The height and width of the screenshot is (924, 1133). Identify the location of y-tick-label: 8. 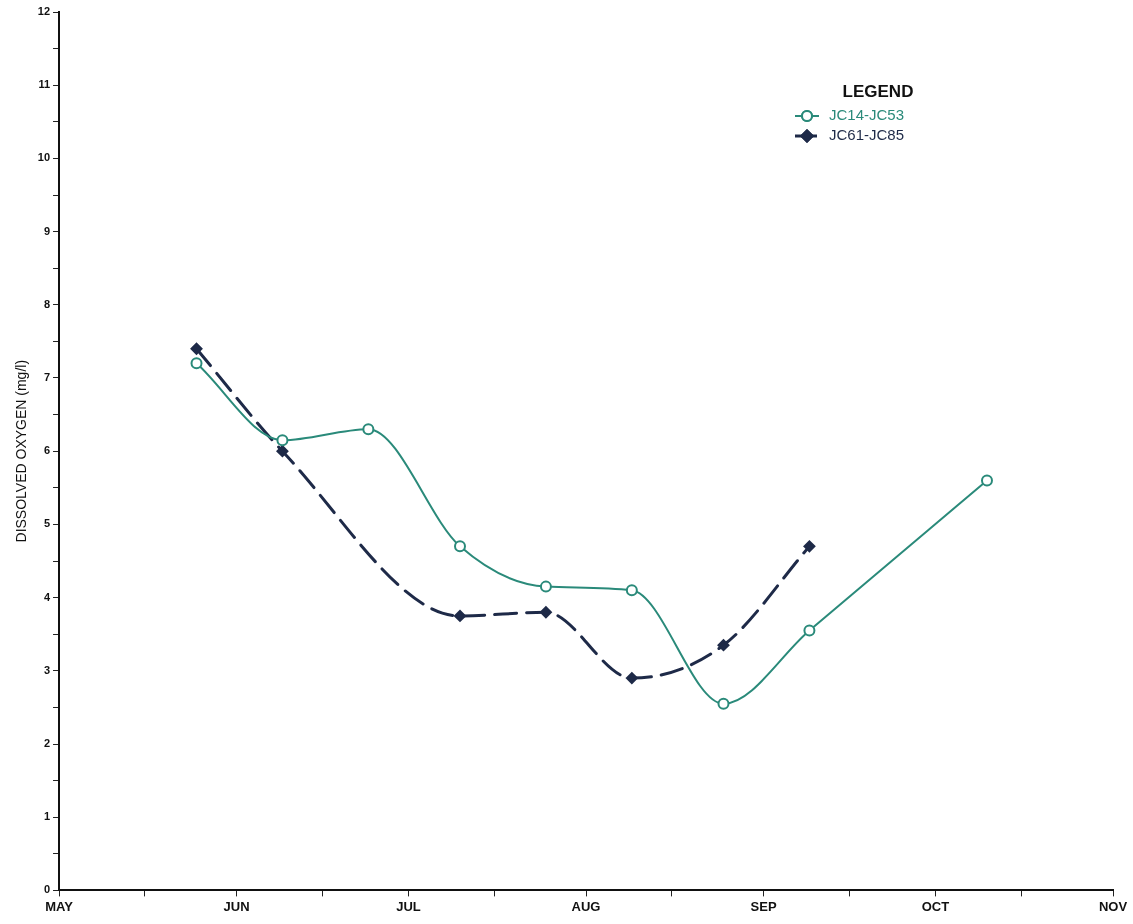
(47, 303).